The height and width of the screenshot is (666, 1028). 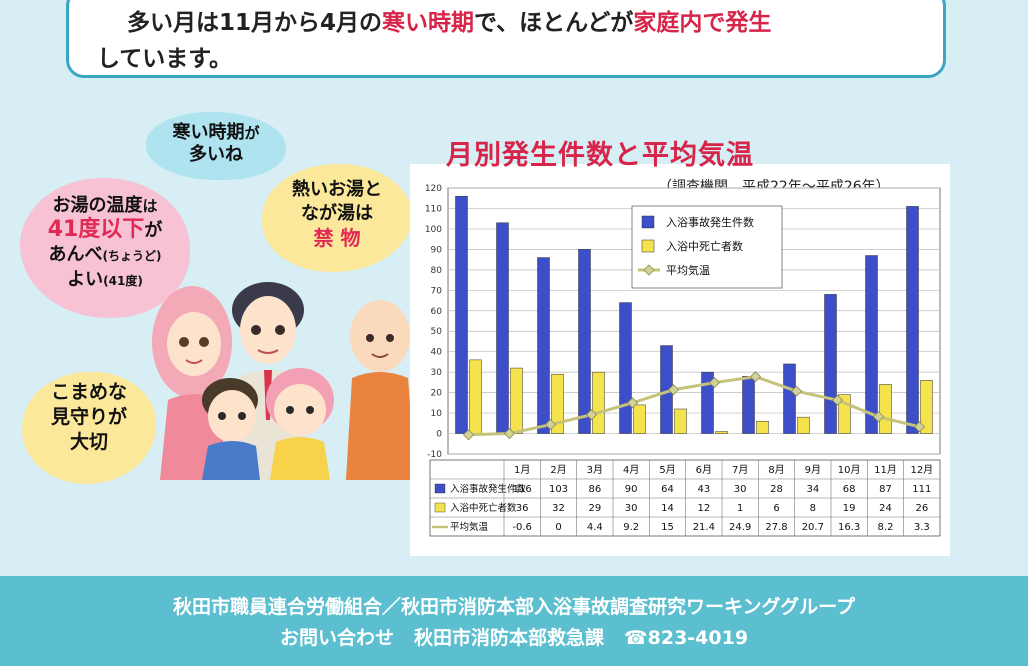 I want to click on x-tick-label: 11月, so click(x=885, y=470).